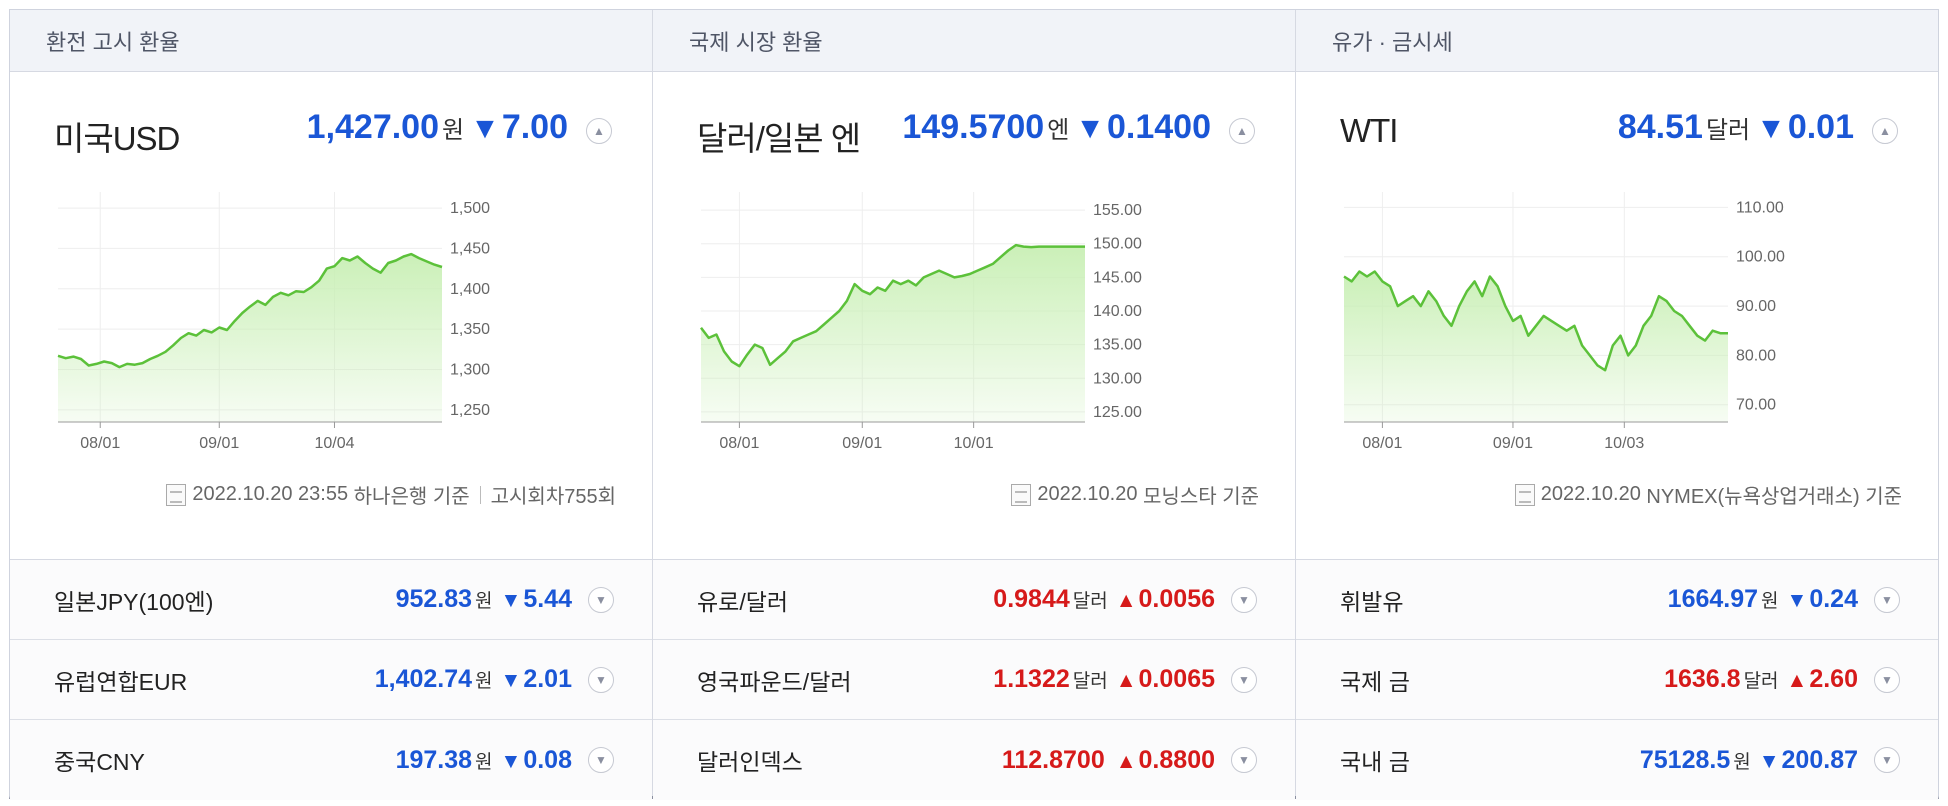  I want to click on quote-row-price: 1664.97 원 ▼0.24, so click(1763, 599).